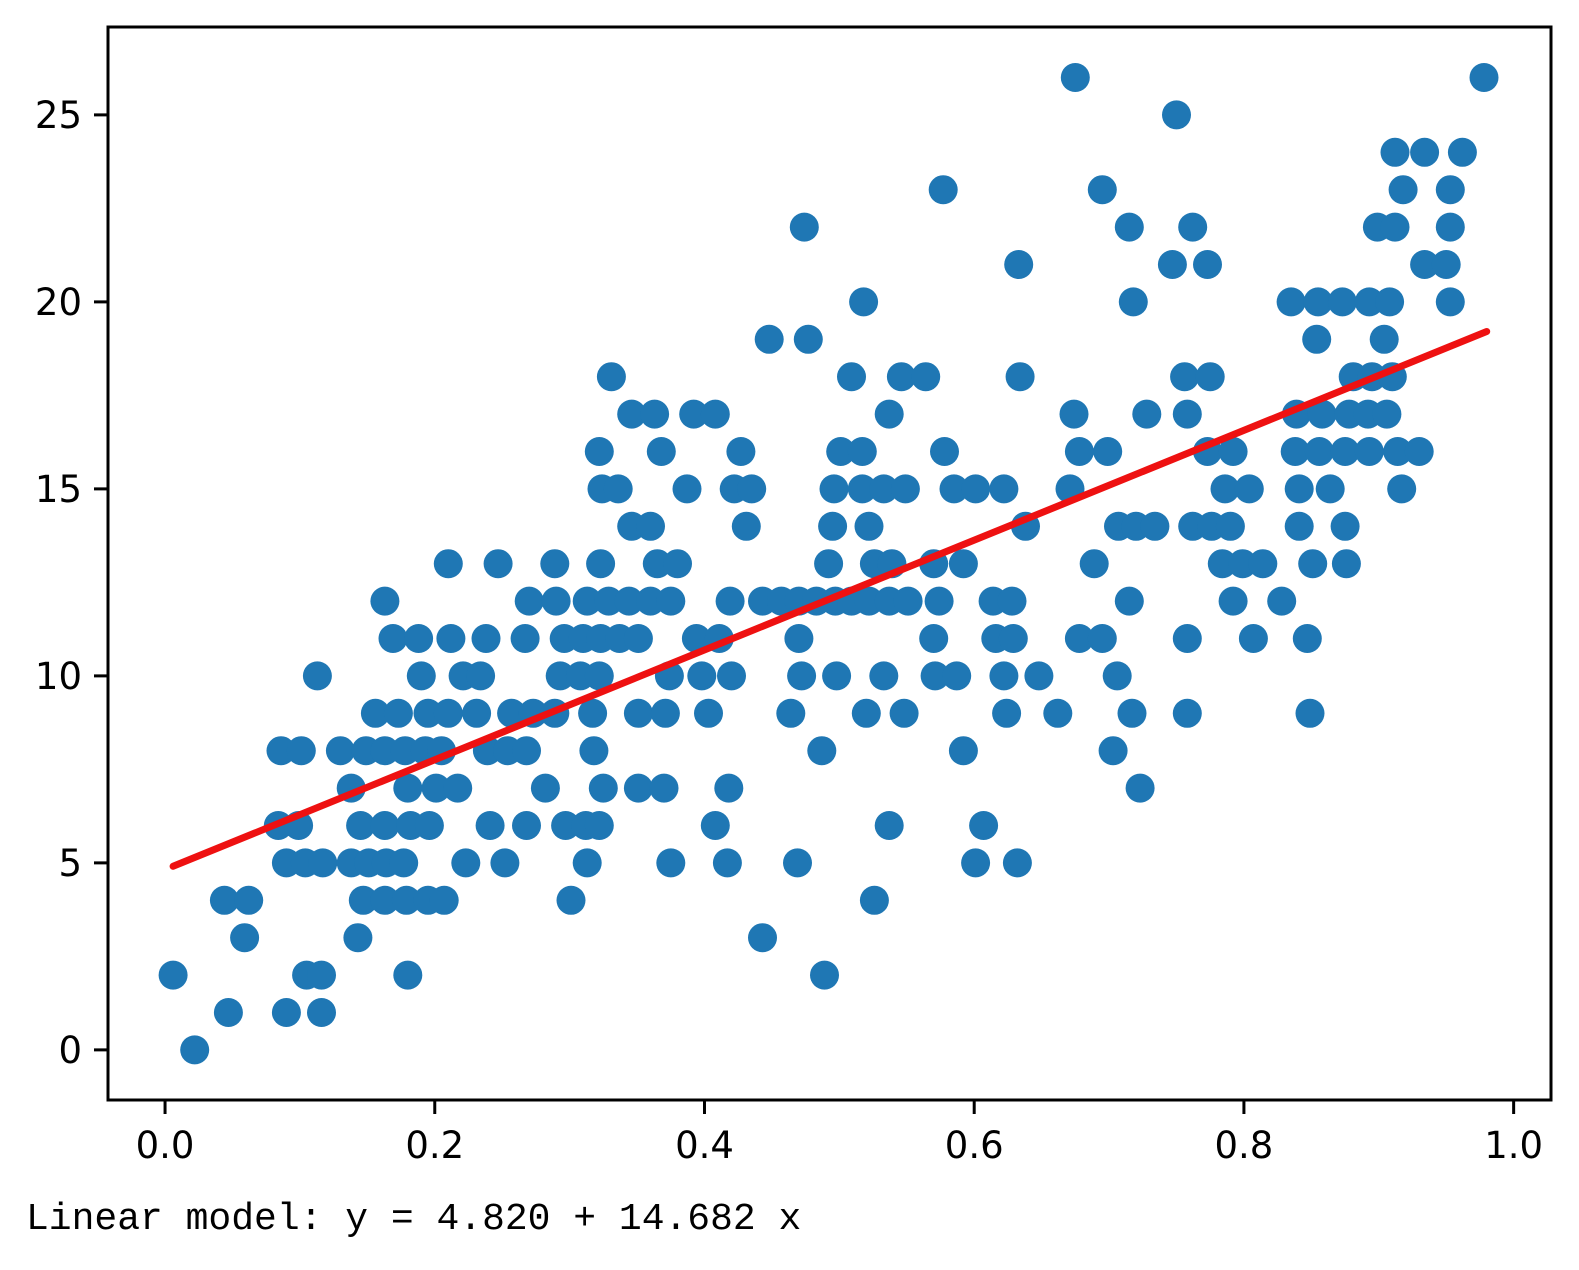  I want to click on y-tick-label: 25, so click(58, 115).